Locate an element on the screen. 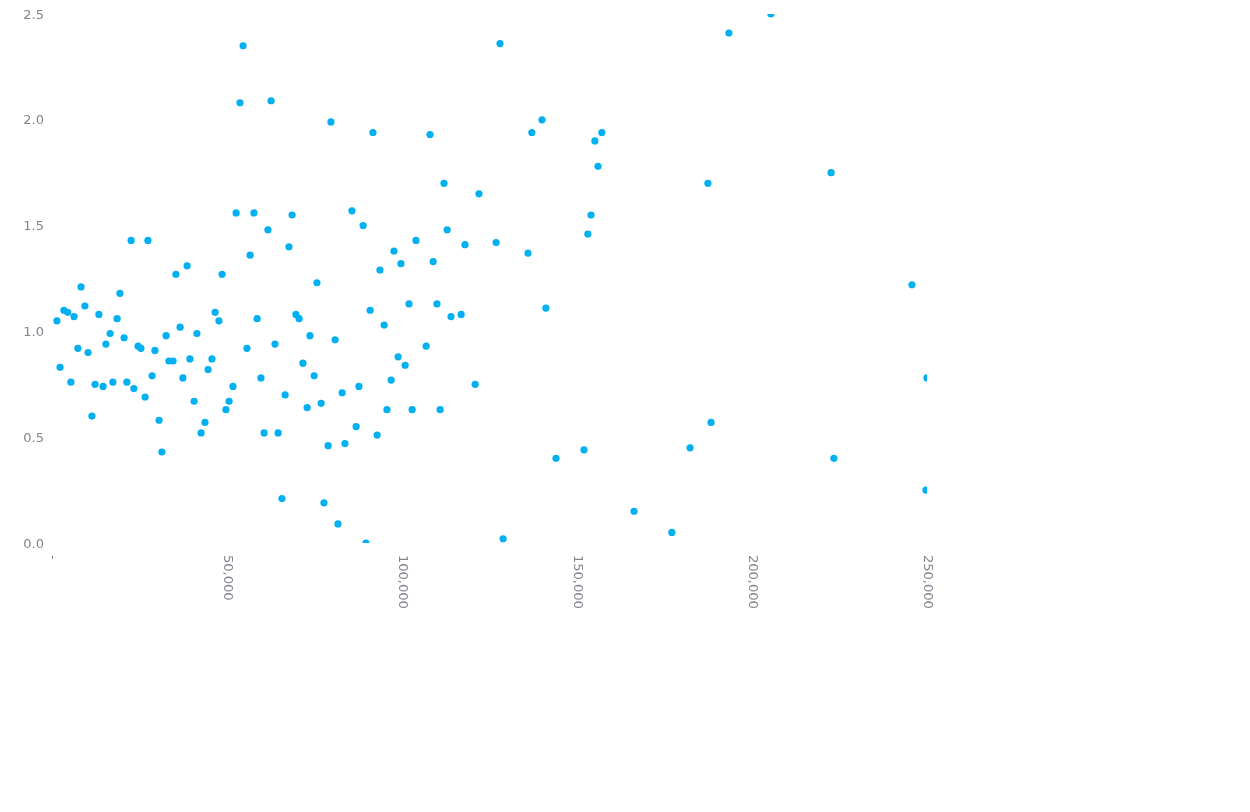  x-tick-label: - is located at coordinates (53, 557).